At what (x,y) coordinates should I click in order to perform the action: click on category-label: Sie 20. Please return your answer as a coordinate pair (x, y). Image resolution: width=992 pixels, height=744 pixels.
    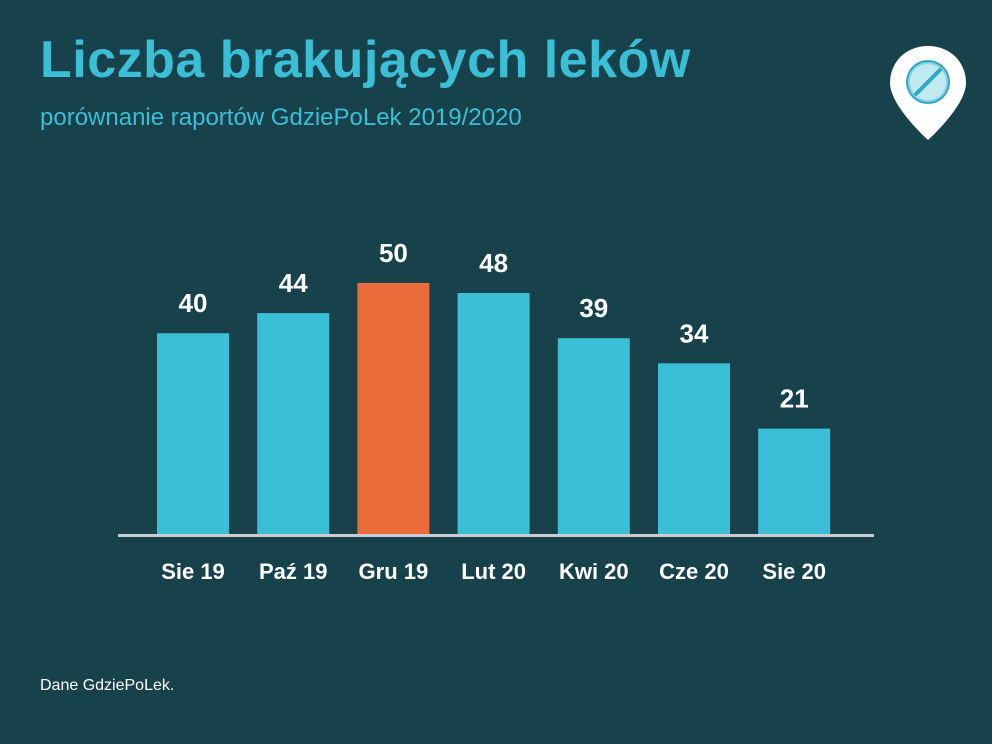
    Looking at the image, I should click on (794, 571).